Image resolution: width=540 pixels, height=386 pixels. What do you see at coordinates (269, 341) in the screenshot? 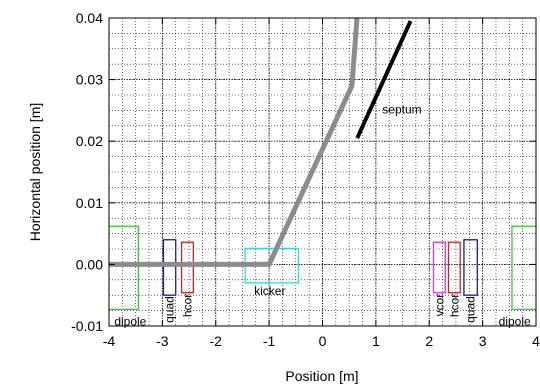
I see `x-tick-label: -1` at bounding box center [269, 341].